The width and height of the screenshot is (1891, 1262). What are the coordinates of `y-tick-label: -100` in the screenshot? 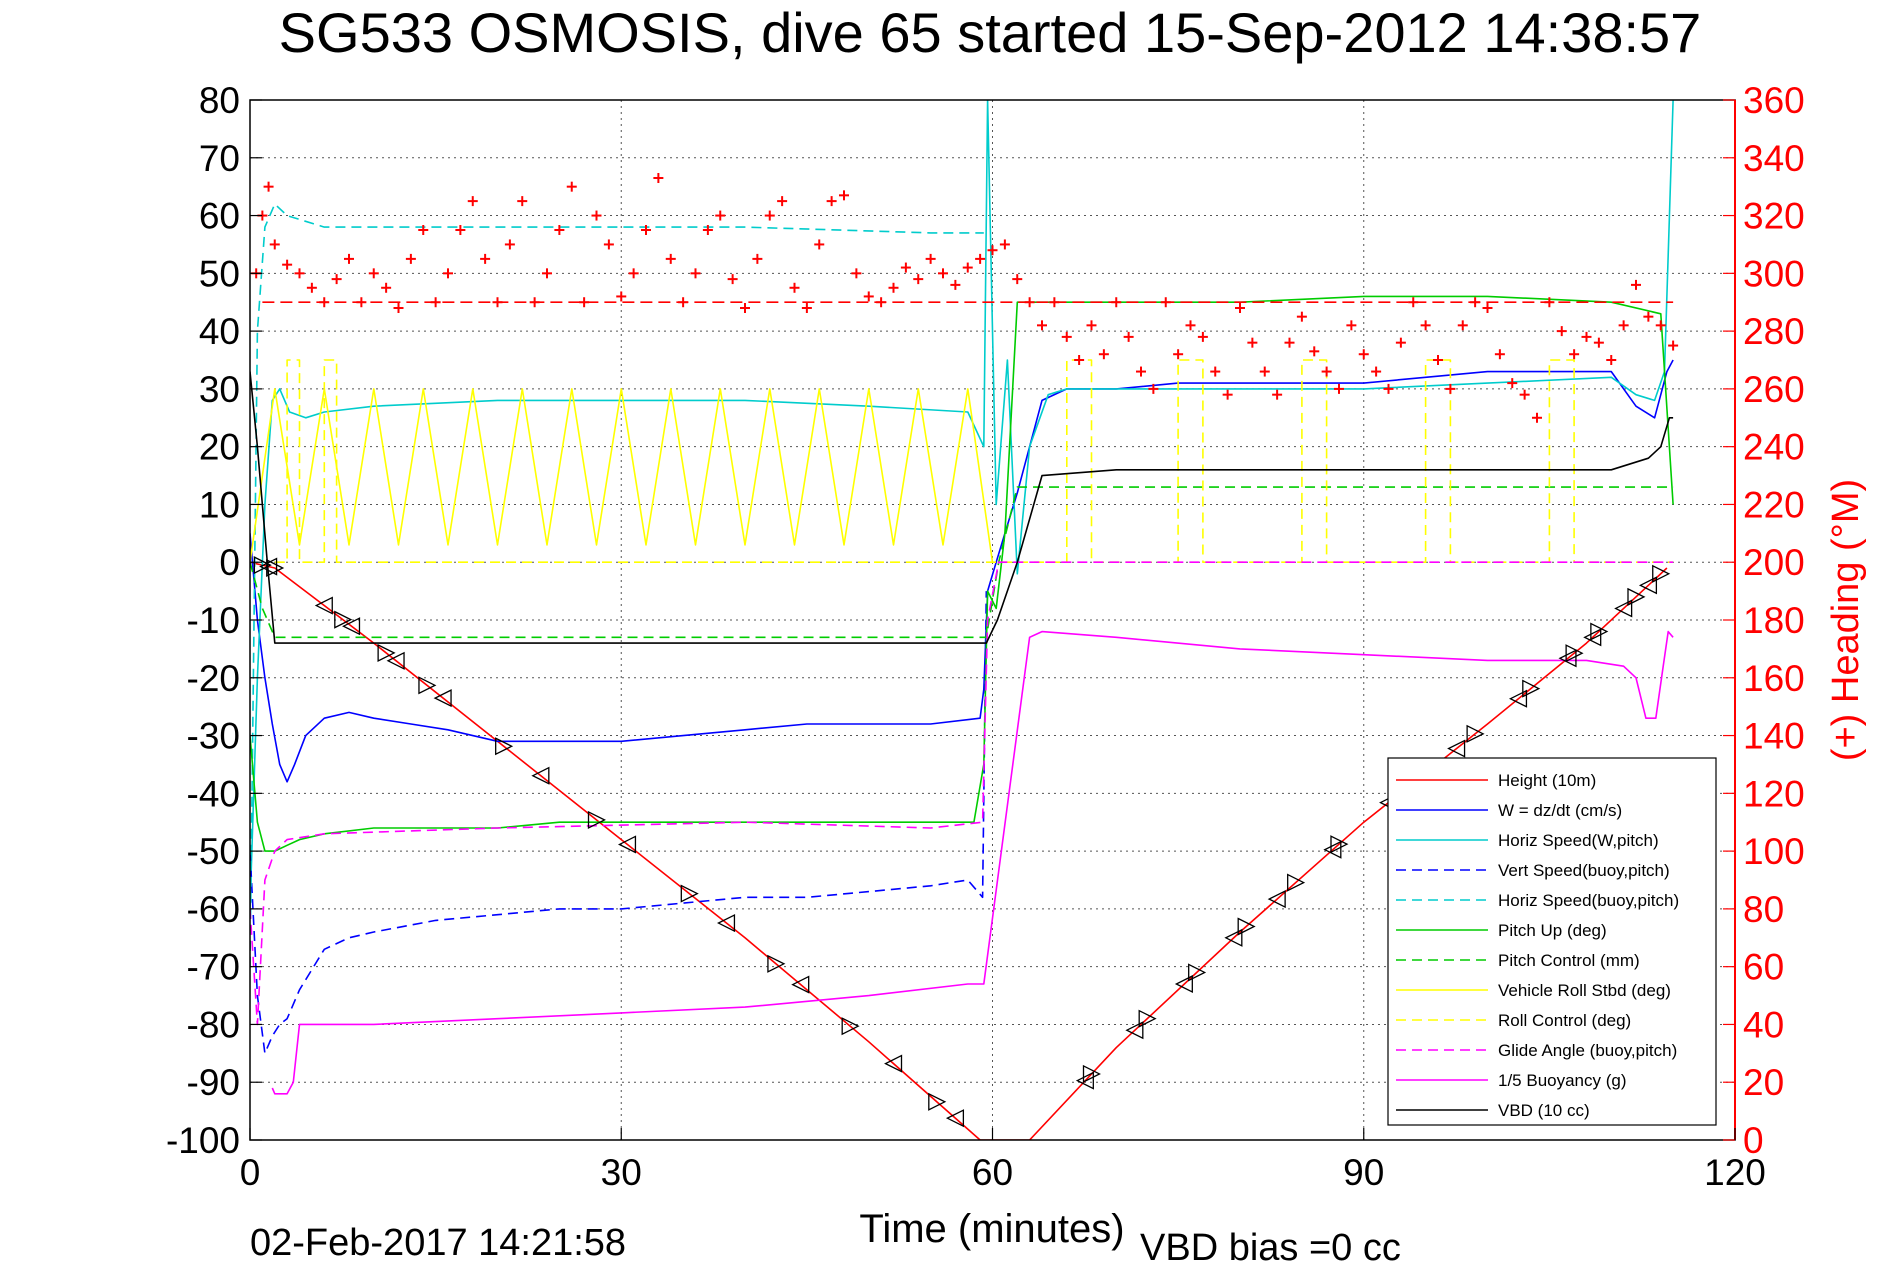 It's located at (203, 1140).